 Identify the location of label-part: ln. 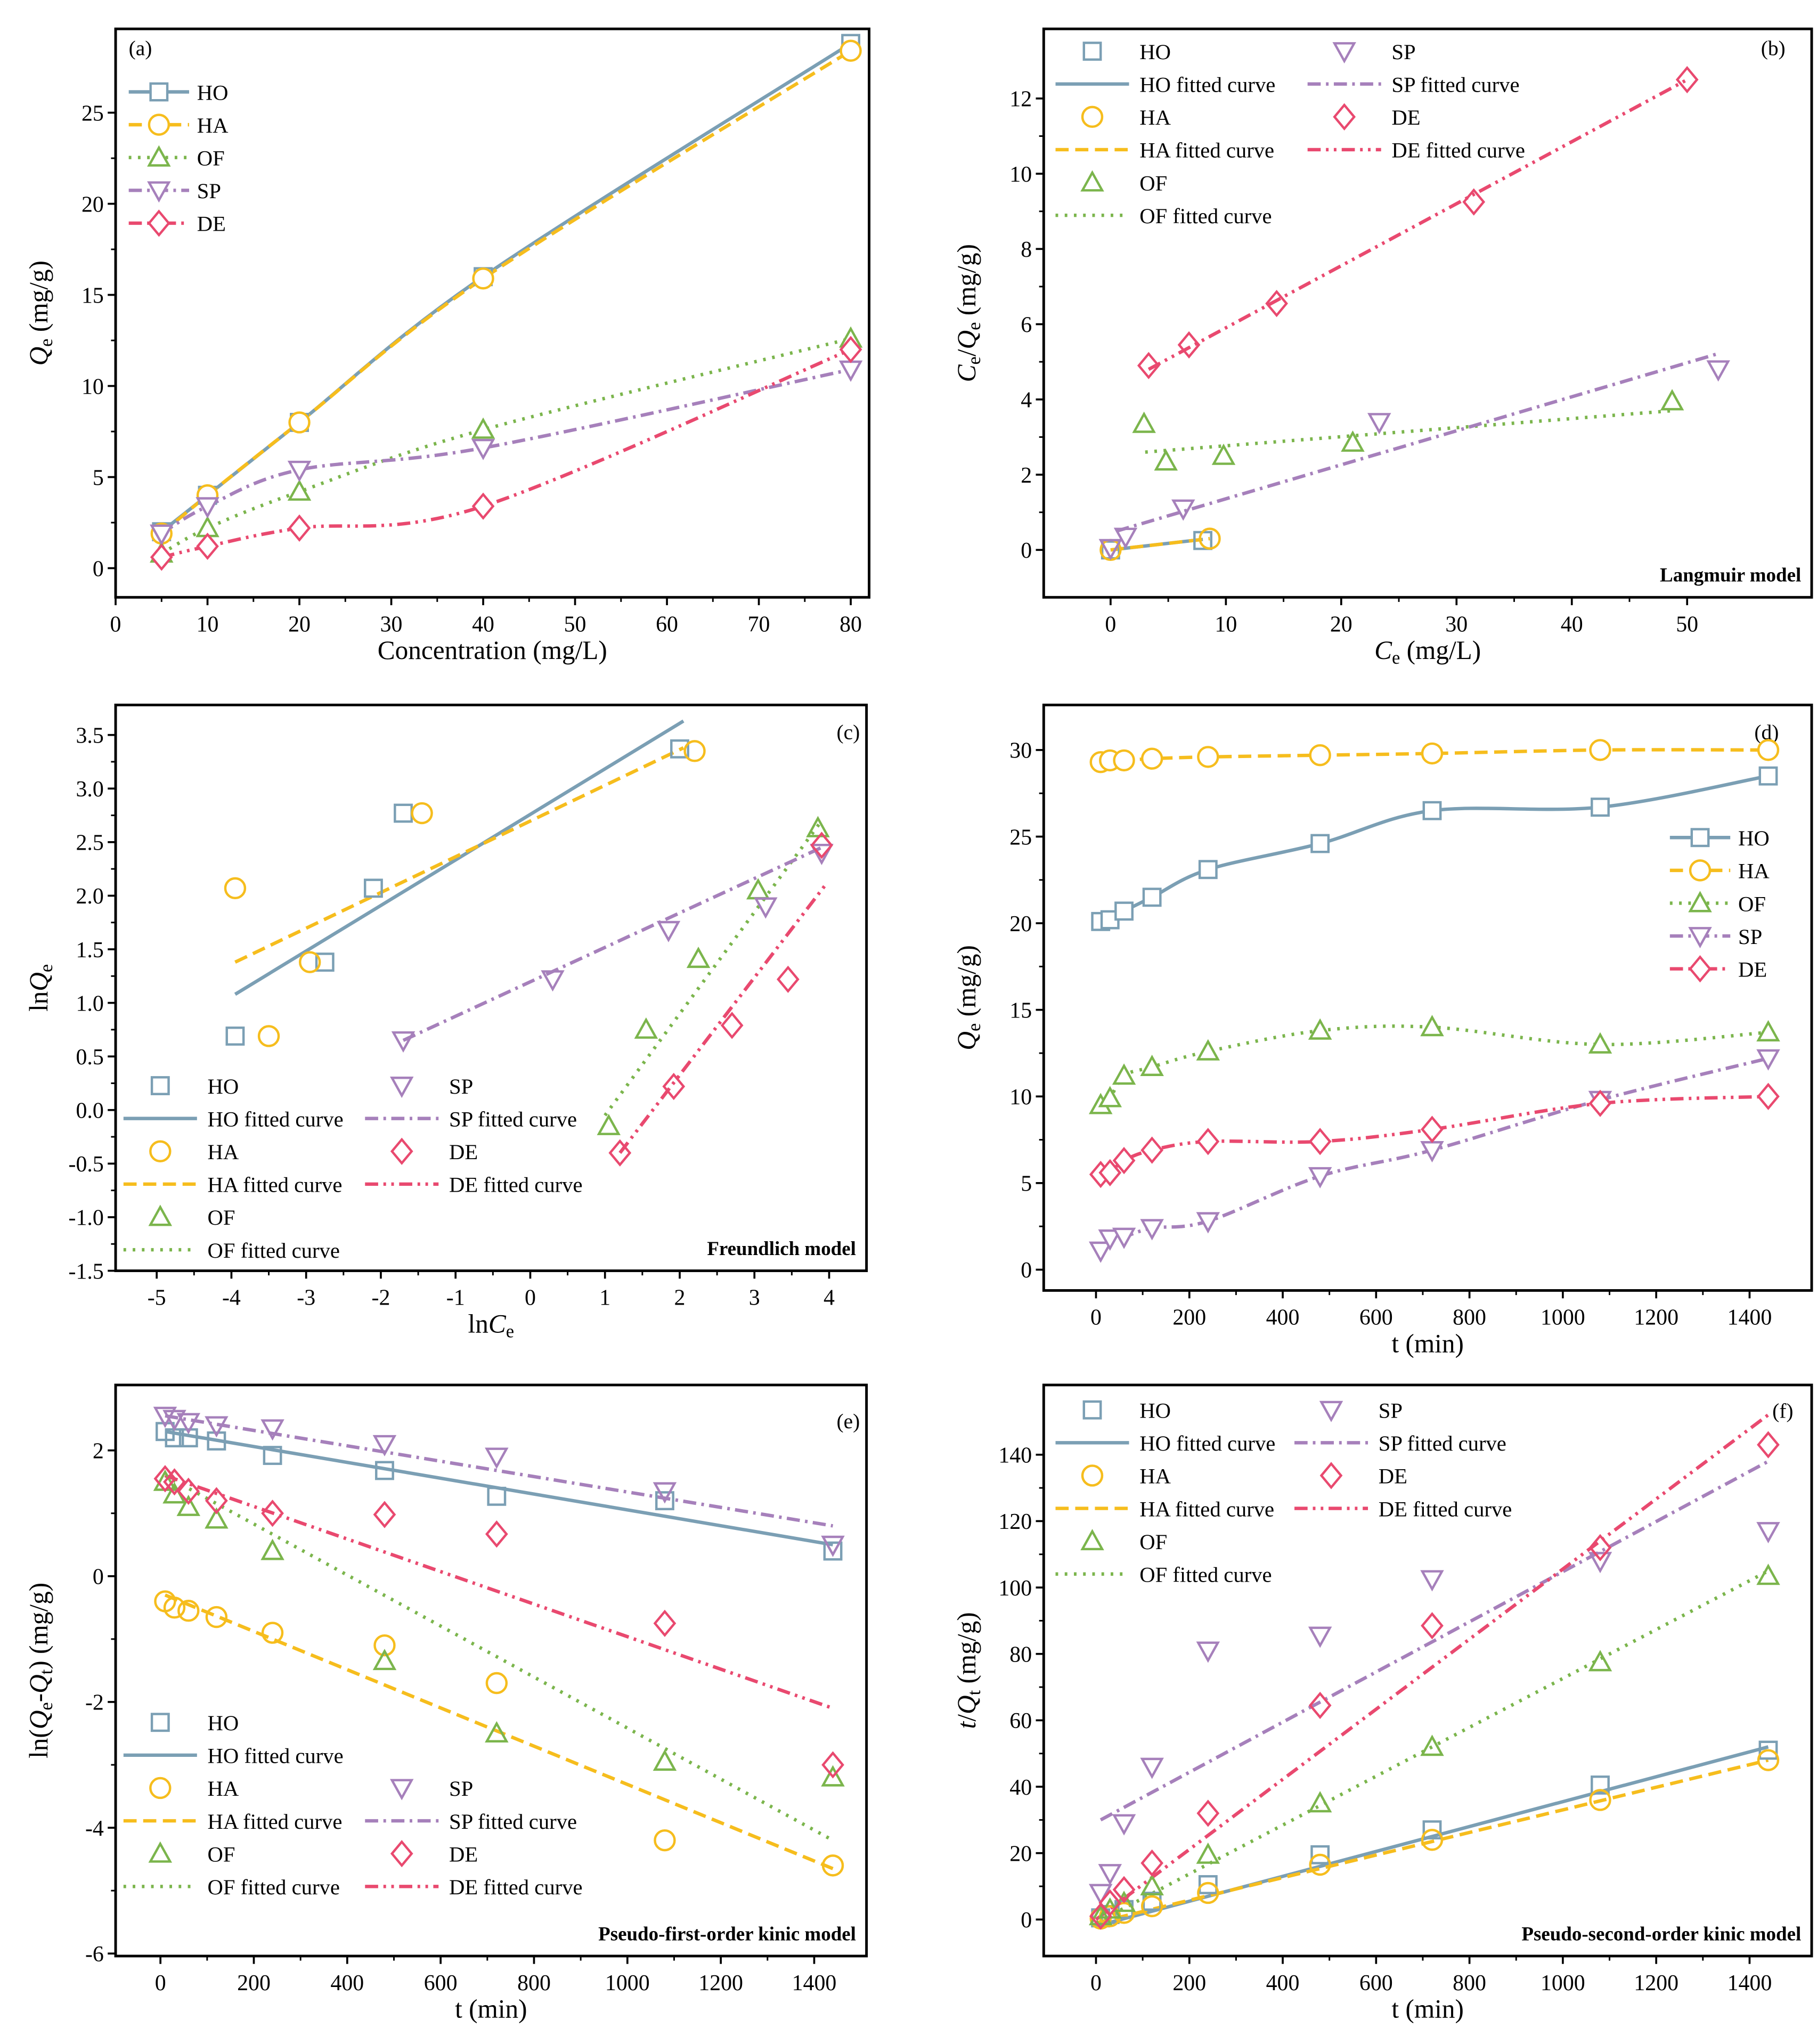
(38, 1002).